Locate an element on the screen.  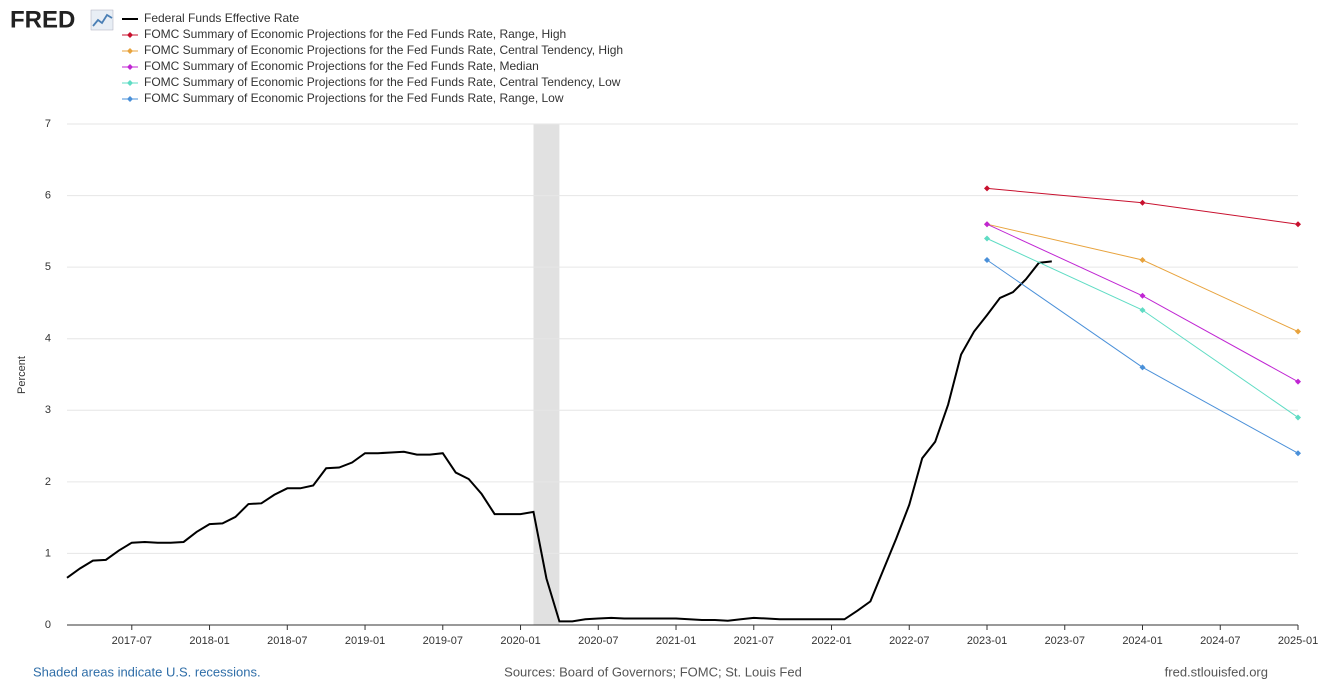
x-tick-label: 2018-07 is located at coordinates (287, 641).